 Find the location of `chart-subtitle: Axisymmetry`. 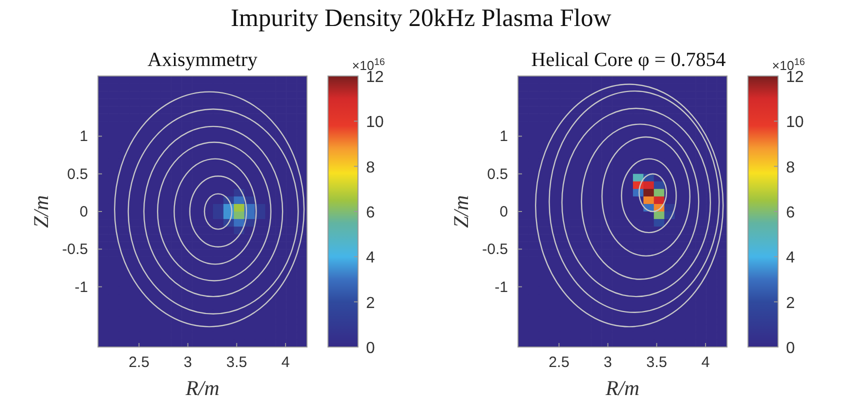

chart-subtitle: Axisymmetry is located at coordinates (203, 60).